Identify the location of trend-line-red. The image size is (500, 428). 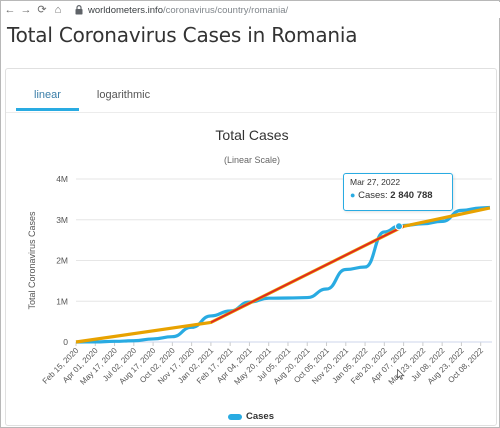
(307, 274).